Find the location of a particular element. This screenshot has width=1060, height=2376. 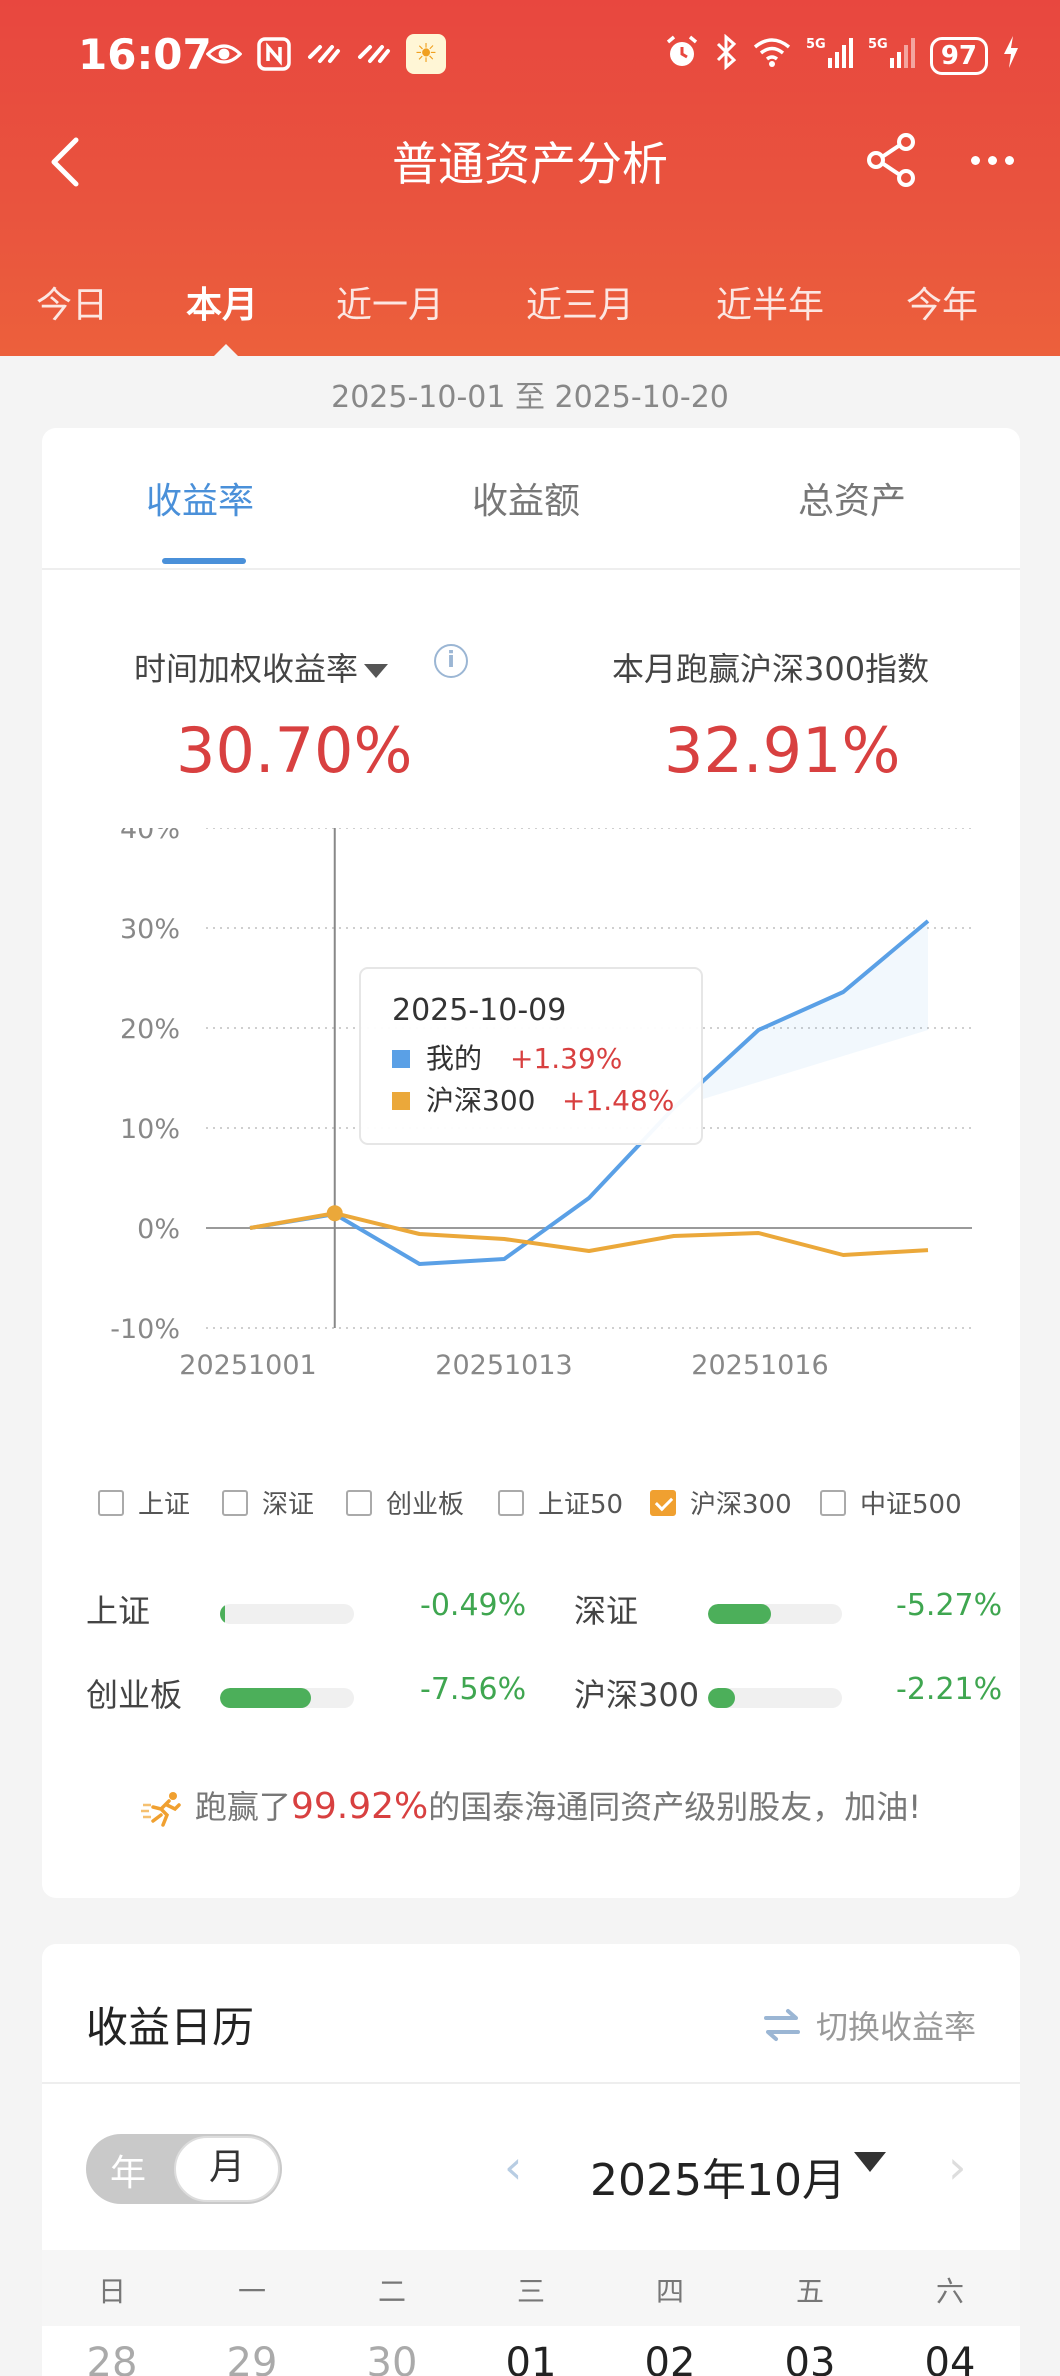

active-tab-indicator is located at coordinates (204, 561).